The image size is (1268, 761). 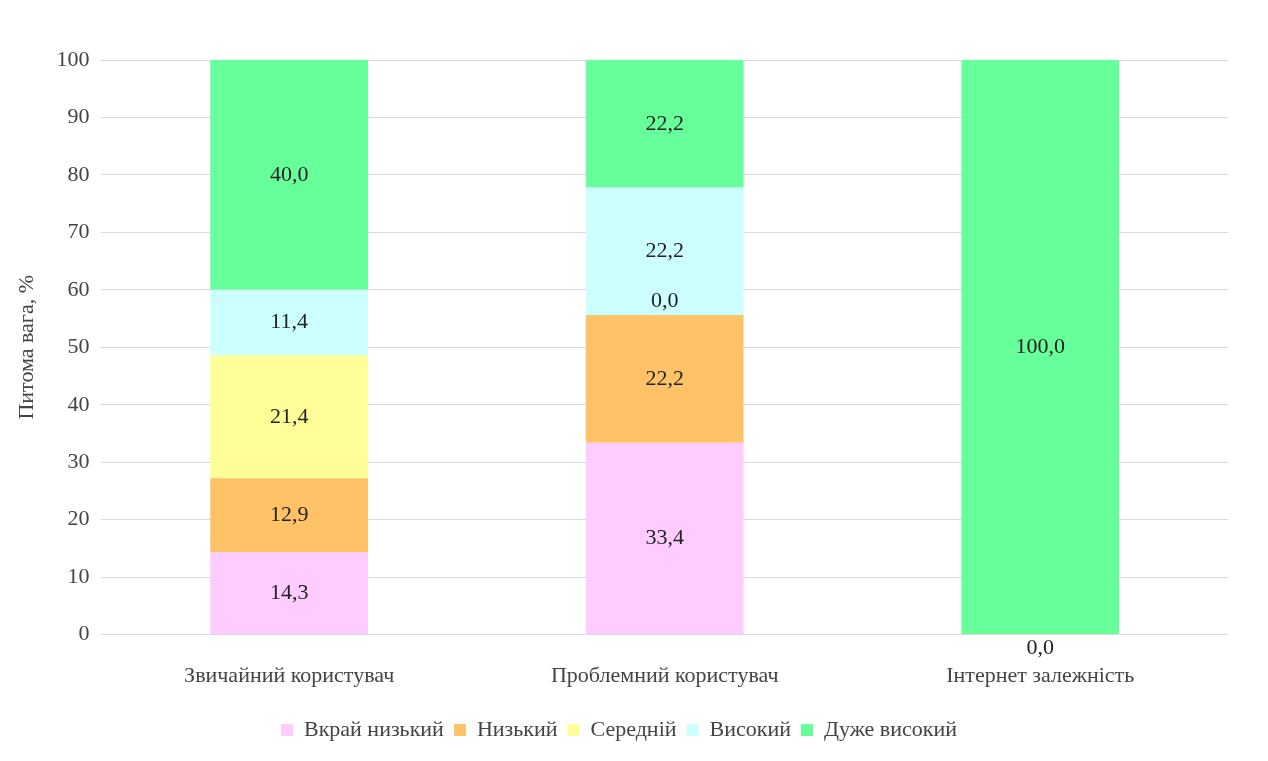 I want to click on data-label: 14,3, so click(x=289, y=592).